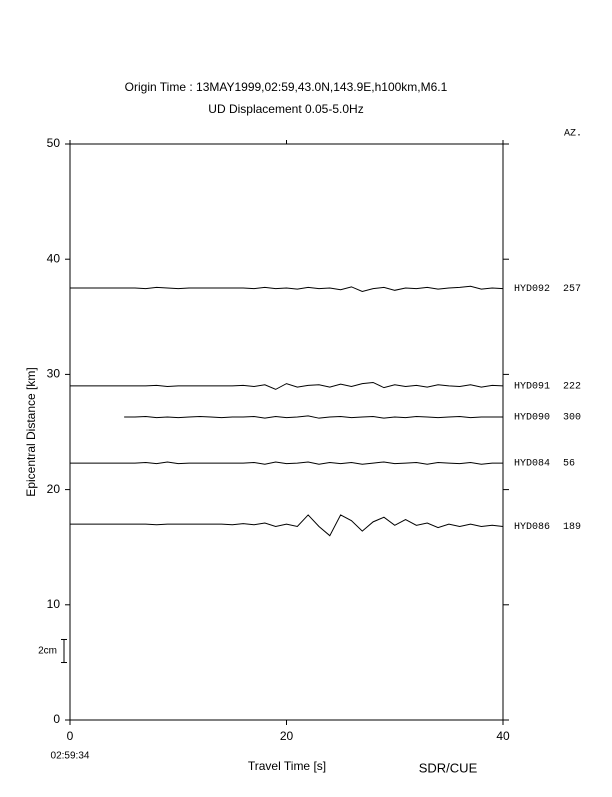 This screenshot has width=612, height=797. I want to click on y-tick-label: 50, so click(54, 143).